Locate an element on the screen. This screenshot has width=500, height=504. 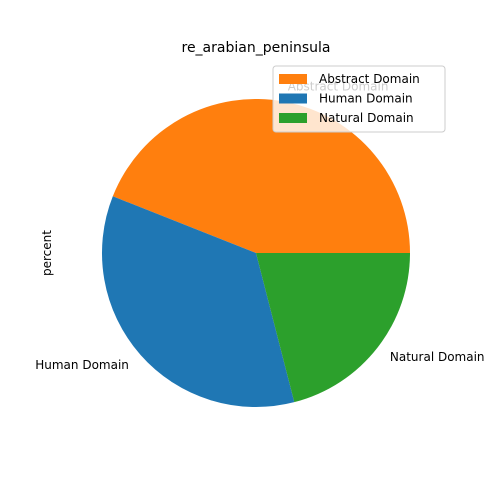
chart-title: re_arabian_peninsula is located at coordinates (256, 48).